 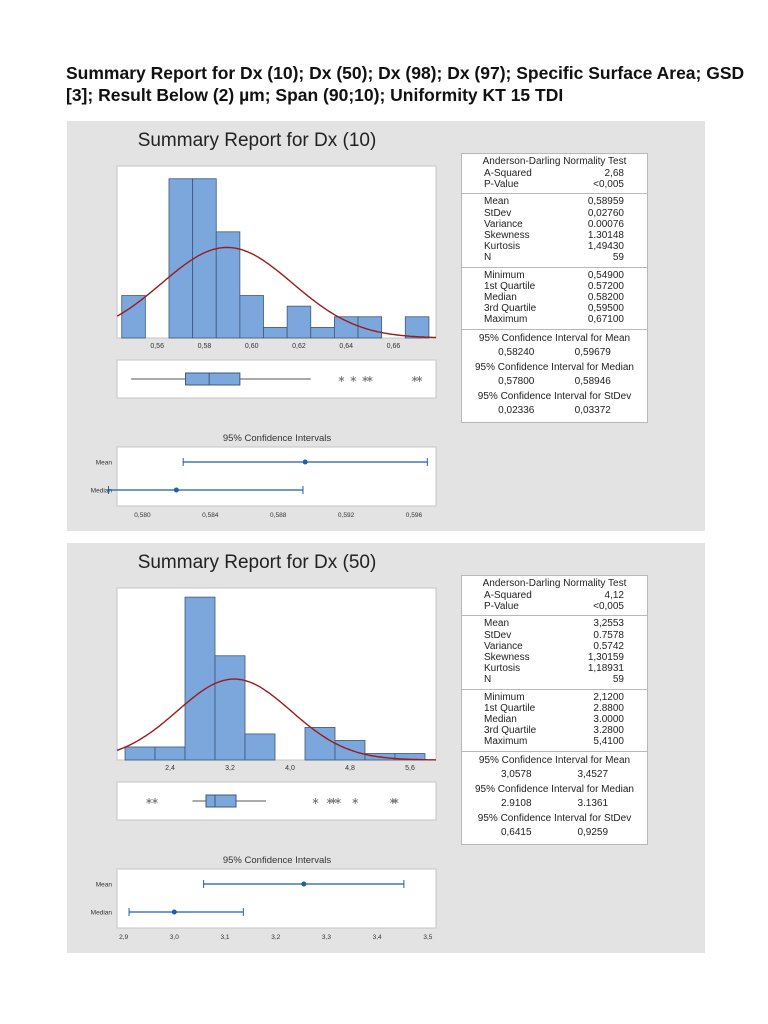 I want to click on stats-value: 3,2553, so click(x=608, y=624).